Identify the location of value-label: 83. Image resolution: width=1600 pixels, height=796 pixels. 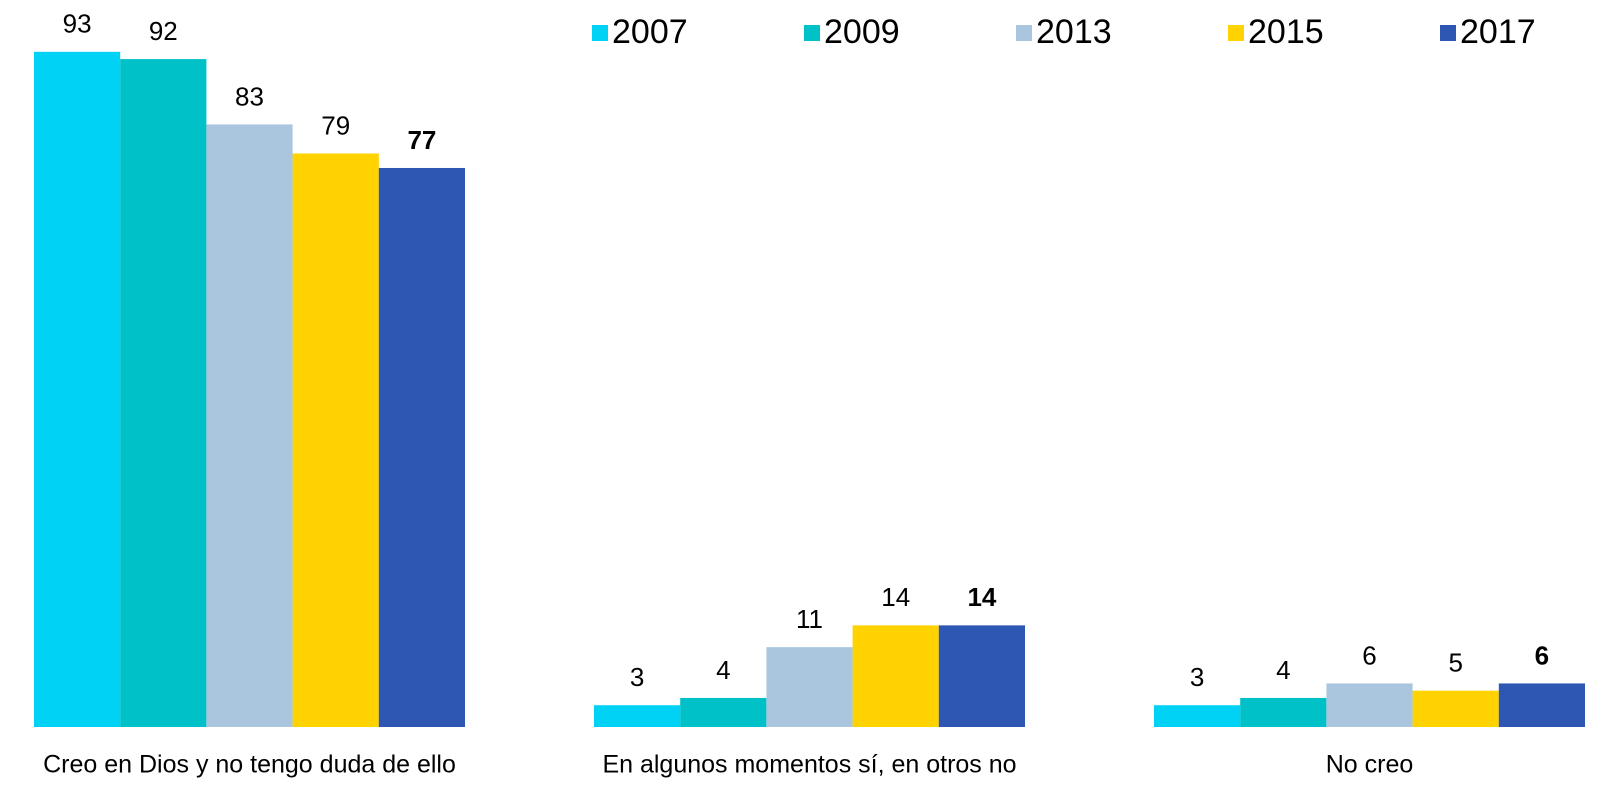
(249, 96).